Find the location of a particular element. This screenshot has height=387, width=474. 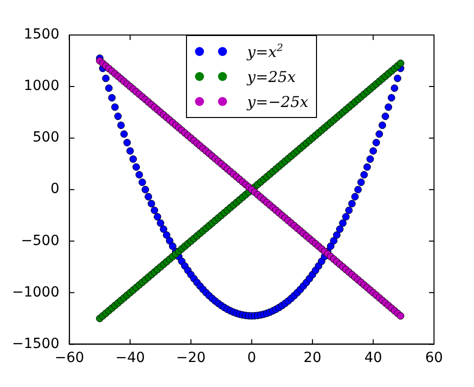

legend-label: y=x$^{2}$ is located at coordinates (265, 51).